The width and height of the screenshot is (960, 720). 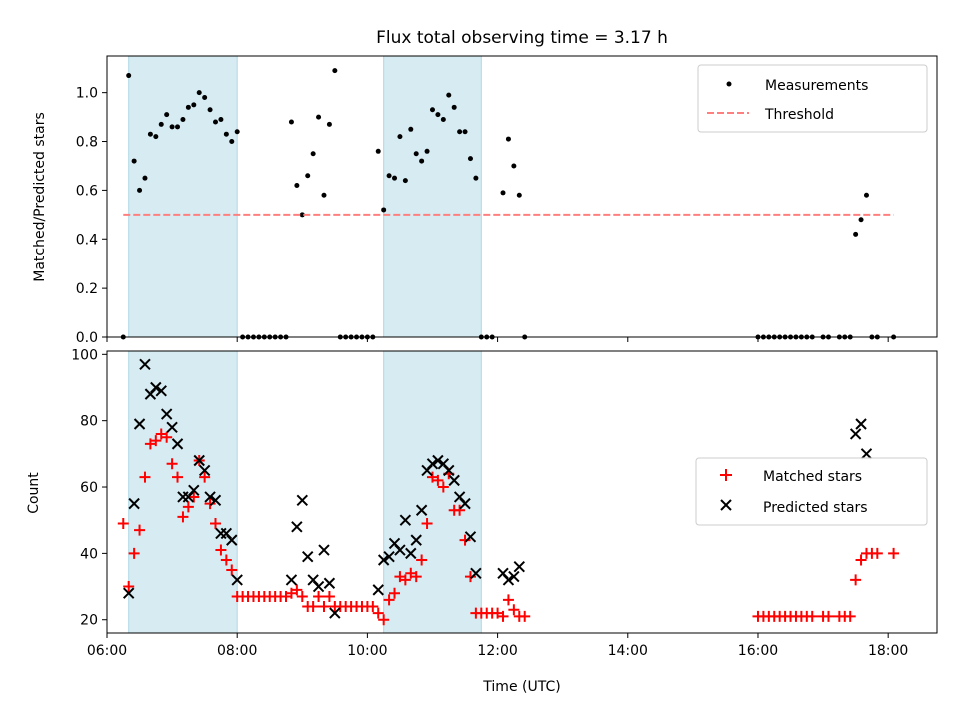 I want to click on top-y-tick-label-5: 1.0, so click(x=87, y=94).